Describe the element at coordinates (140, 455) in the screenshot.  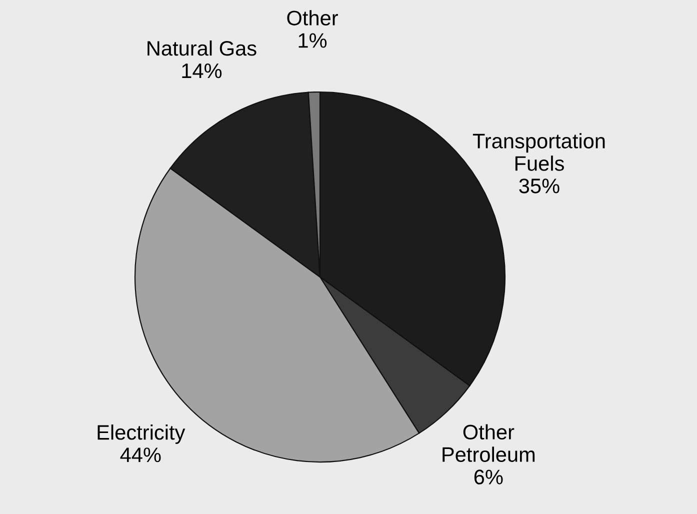
I see `data-label: 44%` at that location.